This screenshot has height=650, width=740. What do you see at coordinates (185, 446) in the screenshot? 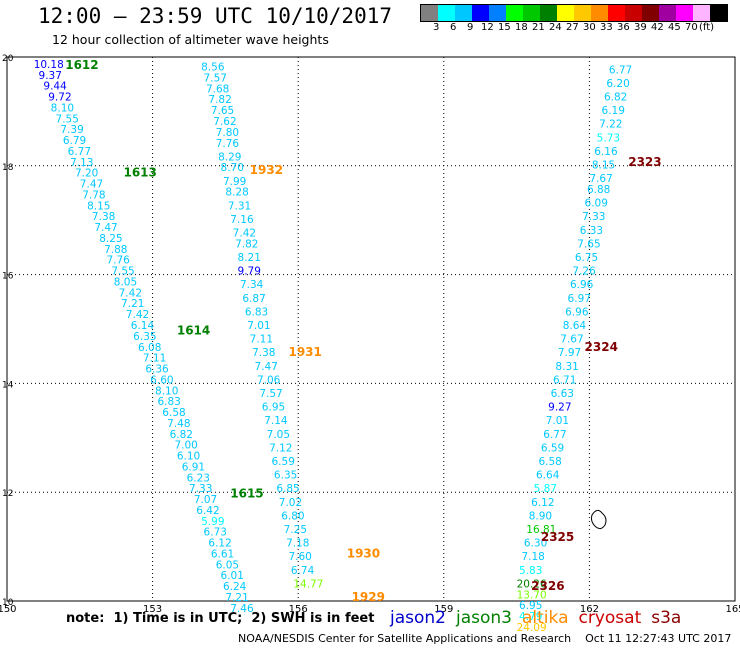
I see `wave-height-label: 7.00` at bounding box center [185, 446].